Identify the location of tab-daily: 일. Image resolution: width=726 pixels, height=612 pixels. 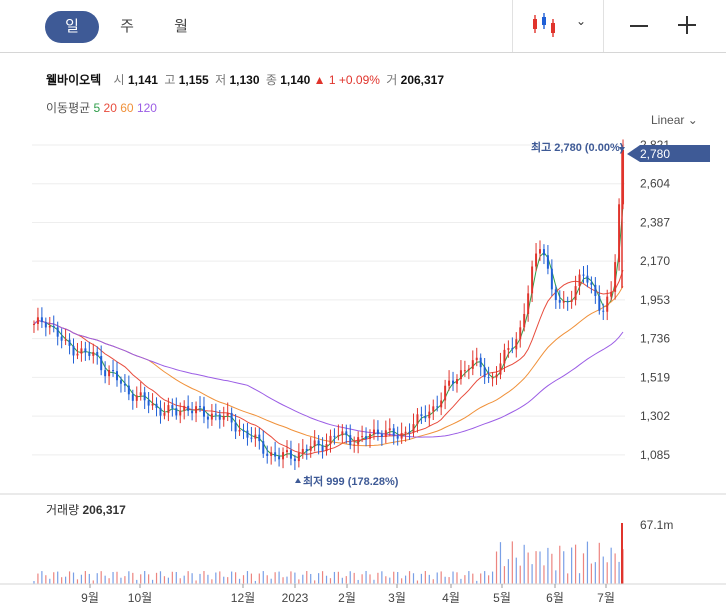
(72, 27).